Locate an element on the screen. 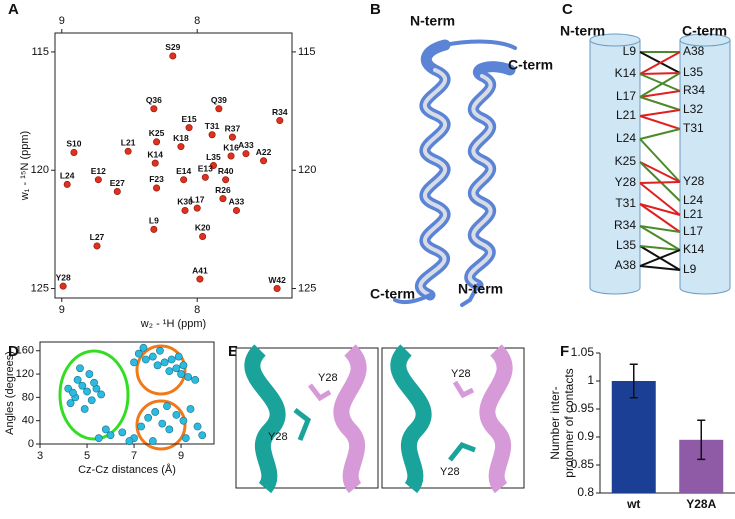 The image size is (735, 519). peak-label: E13 is located at coordinates (205, 169).